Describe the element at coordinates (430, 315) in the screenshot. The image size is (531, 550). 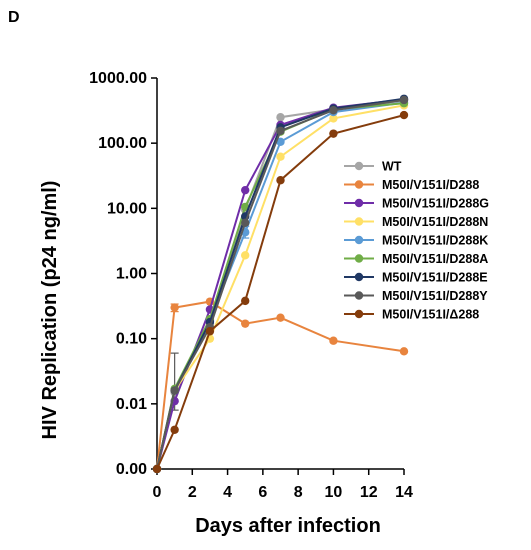
I see `legend-label: M50I/V151I/Δ288` at that location.